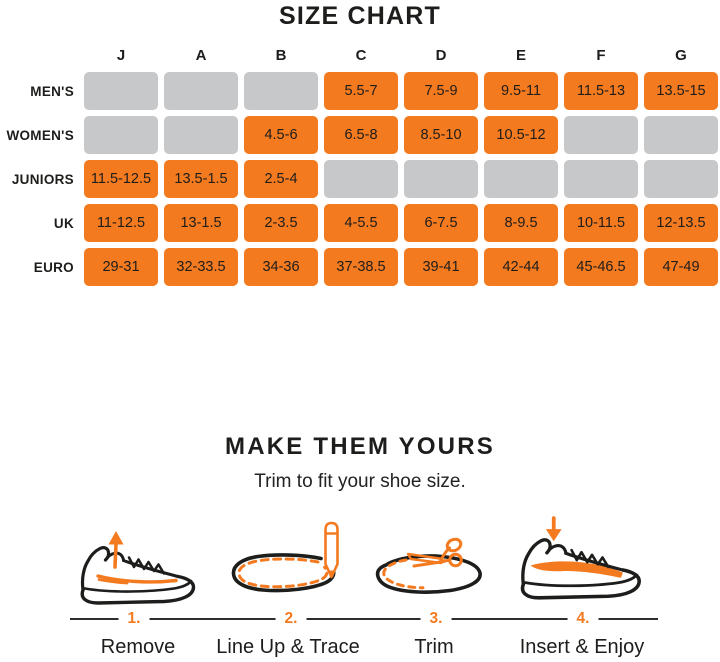  What do you see at coordinates (281, 223) in the screenshot?
I see `size-cell: 2-3.5` at bounding box center [281, 223].